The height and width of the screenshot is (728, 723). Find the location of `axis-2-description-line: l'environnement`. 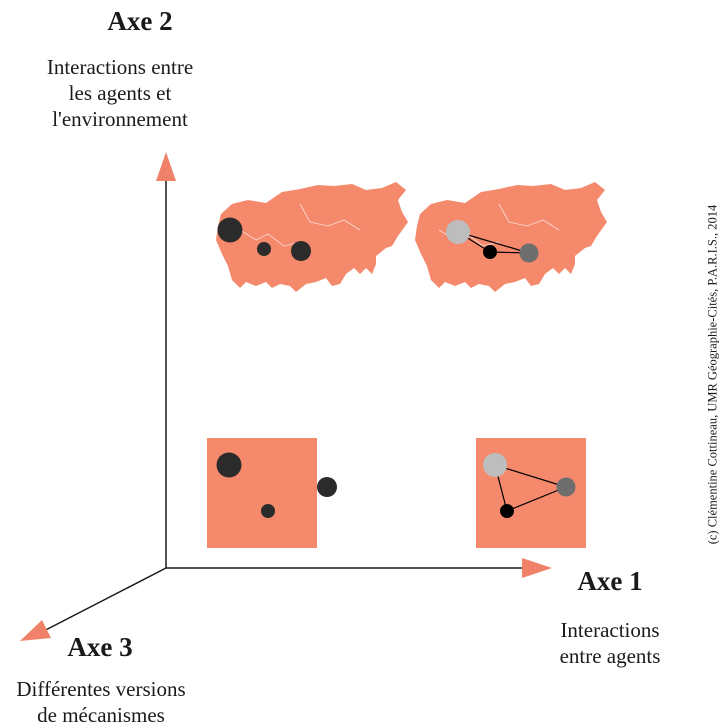

axis-2-description-line: l'environnement is located at coordinates (120, 119).